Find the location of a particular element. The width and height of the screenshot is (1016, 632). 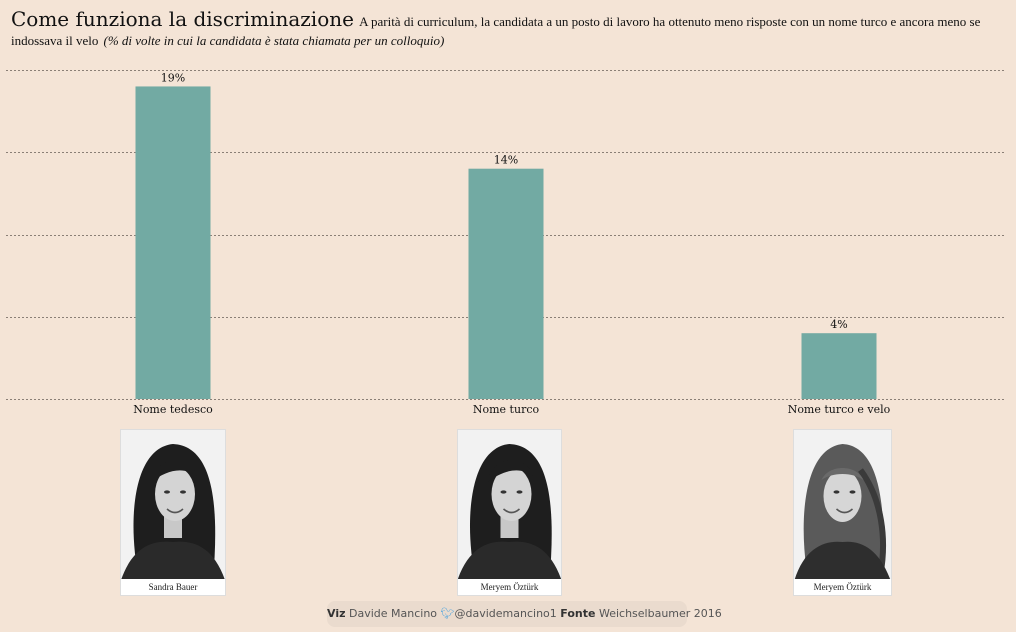

photo-card-3: Meryem Öztürk is located at coordinates (842, 512).